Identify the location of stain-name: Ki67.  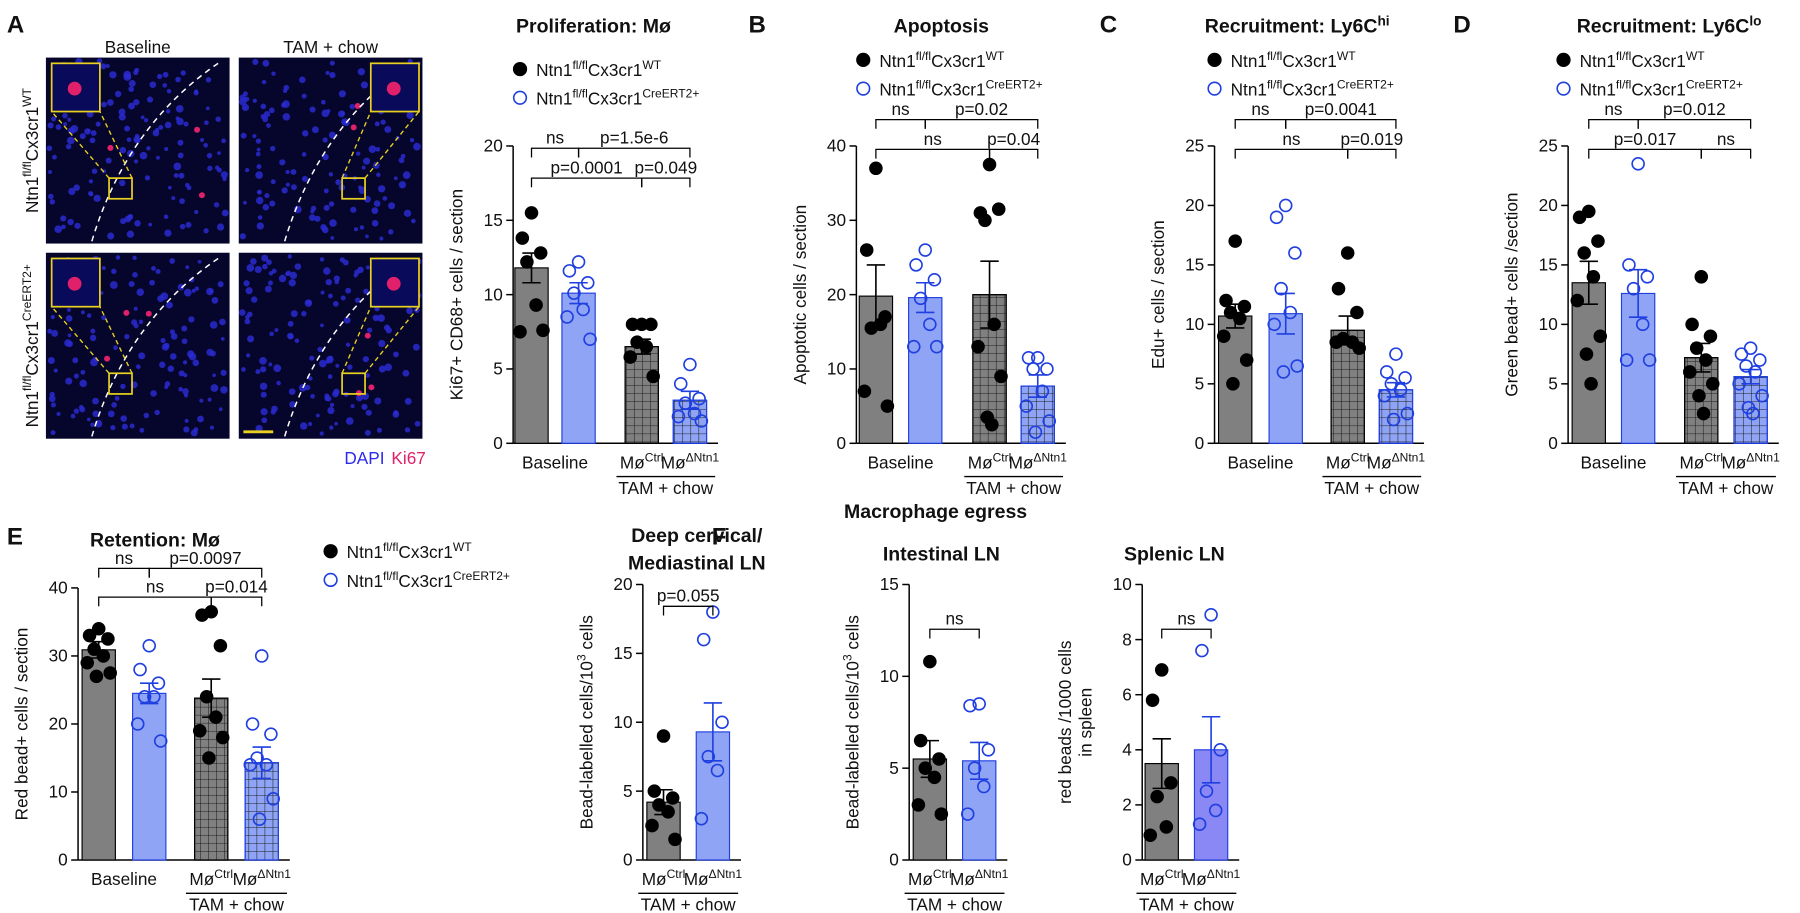
(408, 458).